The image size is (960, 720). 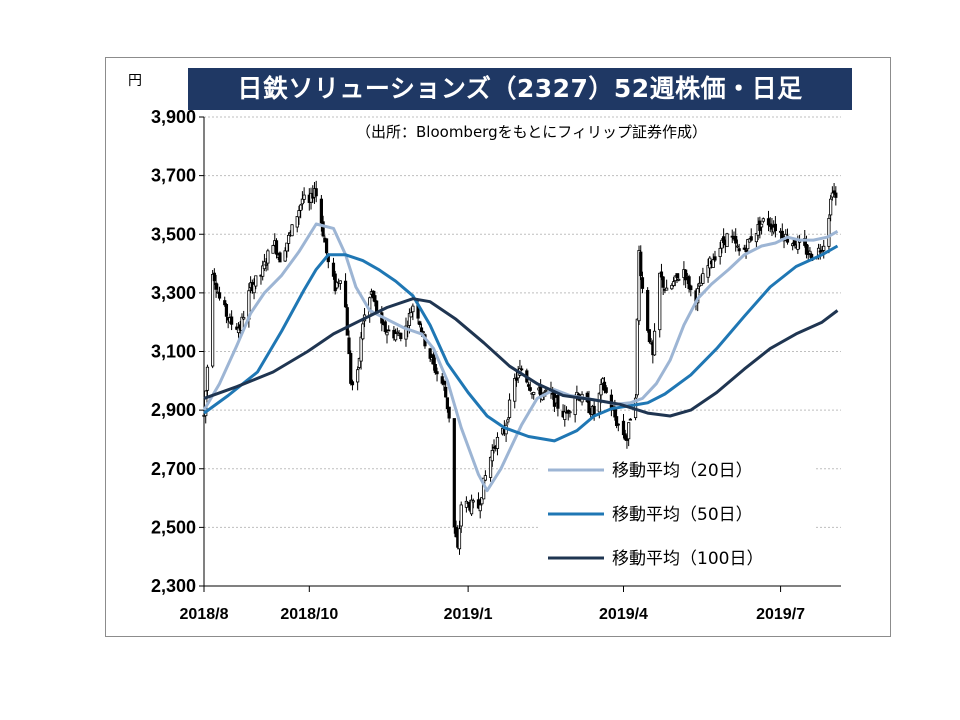 What do you see at coordinates (309, 614) in the screenshot?
I see `x-tick-label: 2018/10` at bounding box center [309, 614].